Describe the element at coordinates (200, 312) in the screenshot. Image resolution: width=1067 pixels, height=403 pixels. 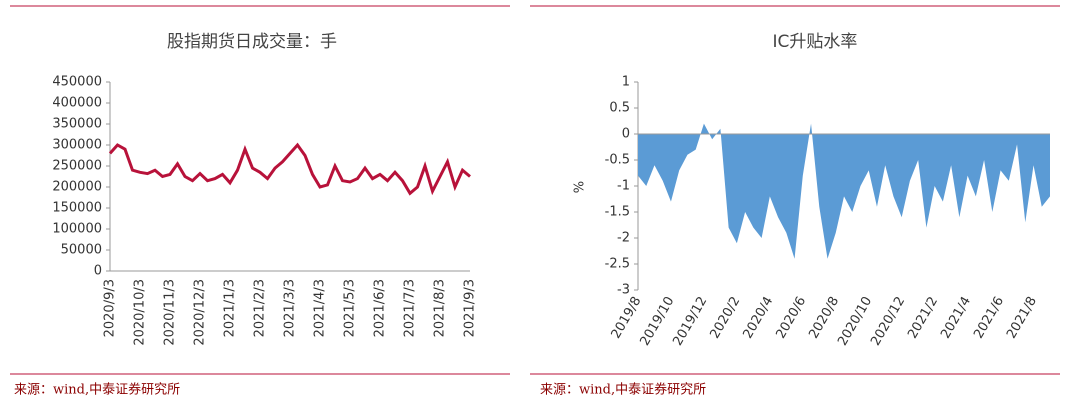
I see `x-tick-label: 2020/12/3` at that location.